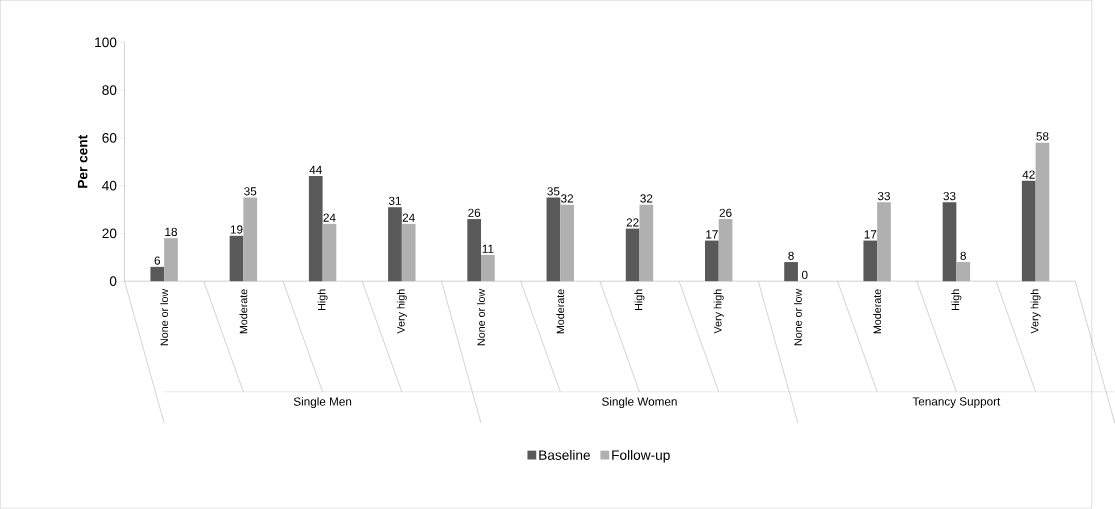  What do you see at coordinates (157, 260) in the screenshot?
I see `data-label: 6` at bounding box center [157, 260].